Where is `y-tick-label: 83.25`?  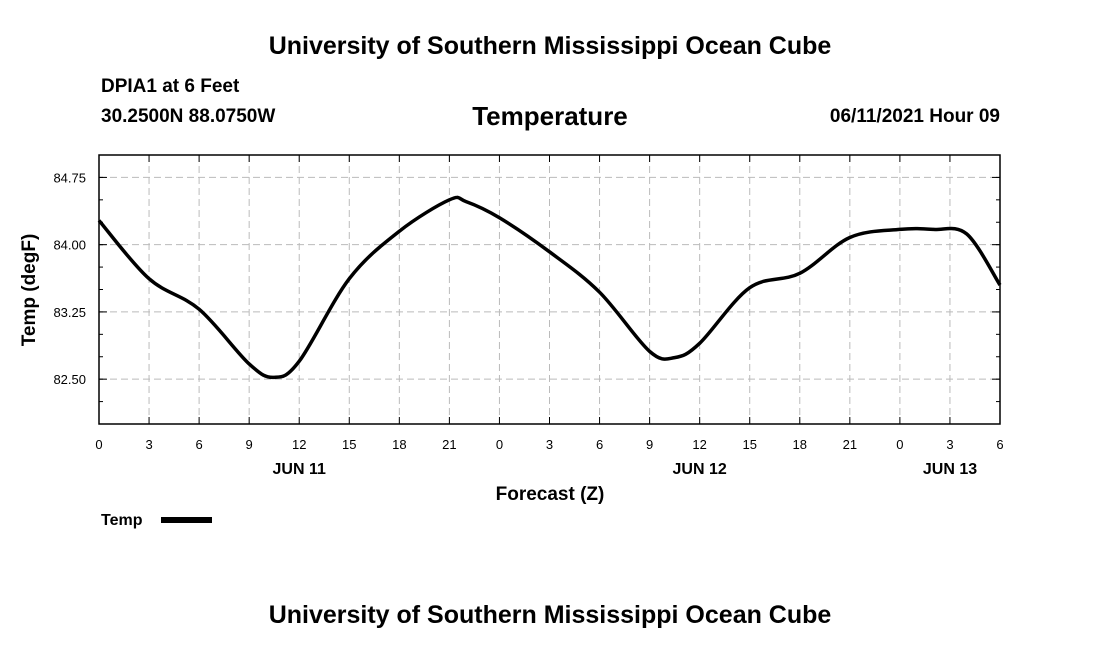 y-tick-label: 83.25 is located at coordinates (69, 312).